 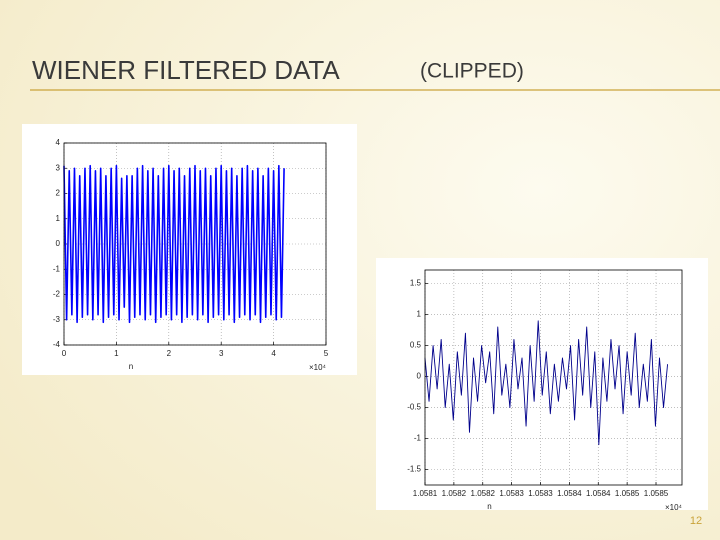 What do you see at coordinates (57, 319) in the screenshot?
I see `y-tick-label: -3` at bounding box center [57, 319].